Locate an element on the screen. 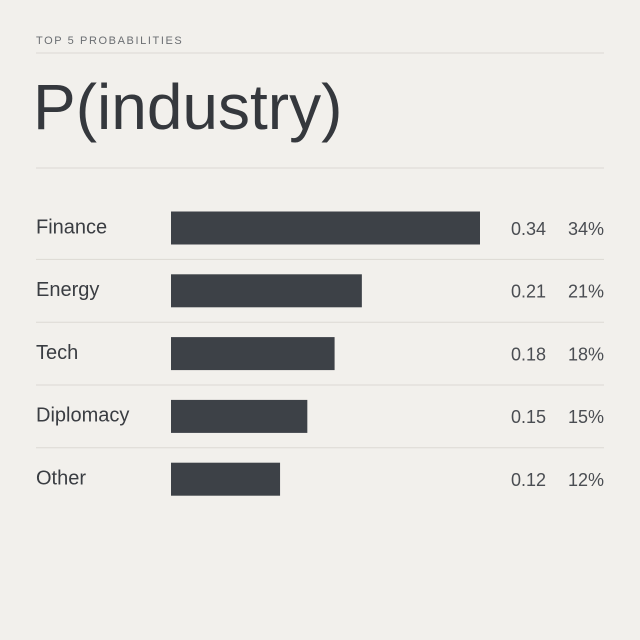 This screenshot has width=640, height=640. category-label: Tech is located at coordinates (57, 353).